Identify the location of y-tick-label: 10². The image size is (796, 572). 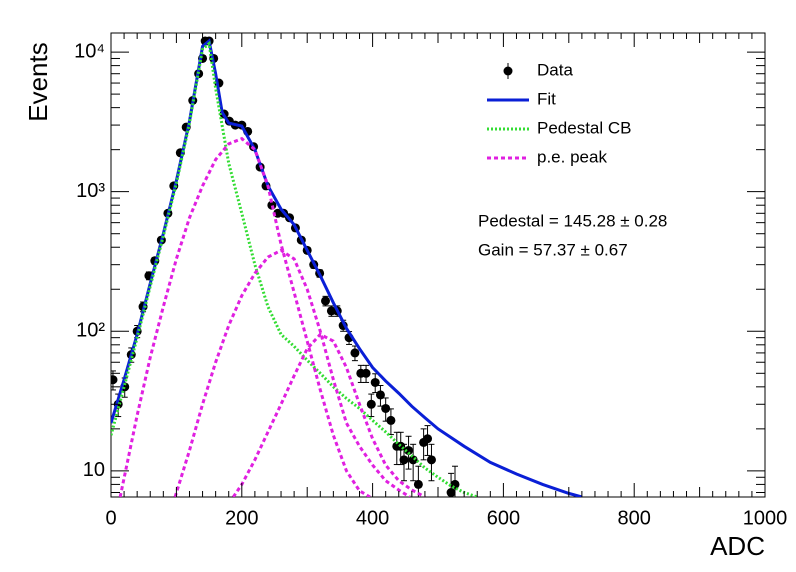
(90, 331).